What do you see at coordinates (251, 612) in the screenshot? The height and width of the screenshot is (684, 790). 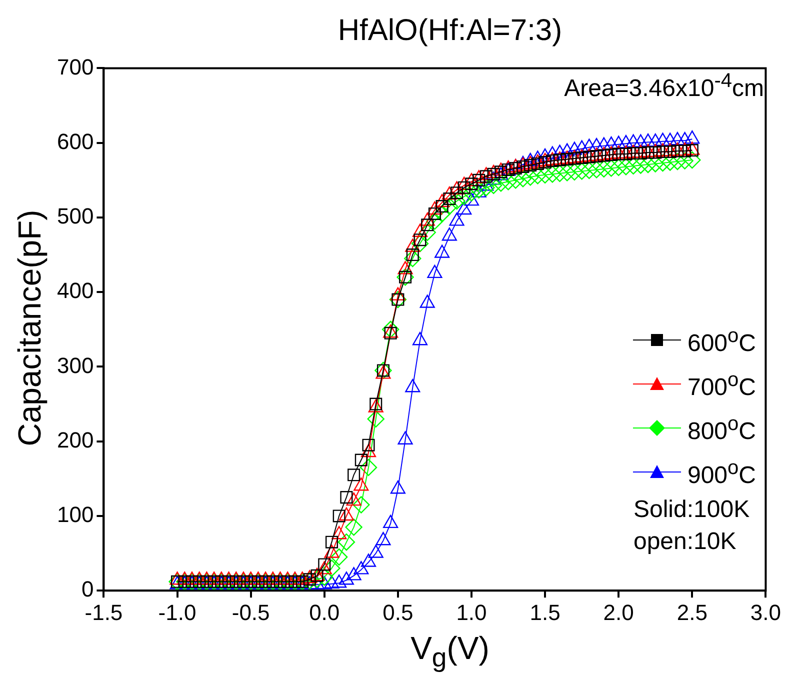 I see `x-tick-label: -0.5` at bounding box center [251, 612].